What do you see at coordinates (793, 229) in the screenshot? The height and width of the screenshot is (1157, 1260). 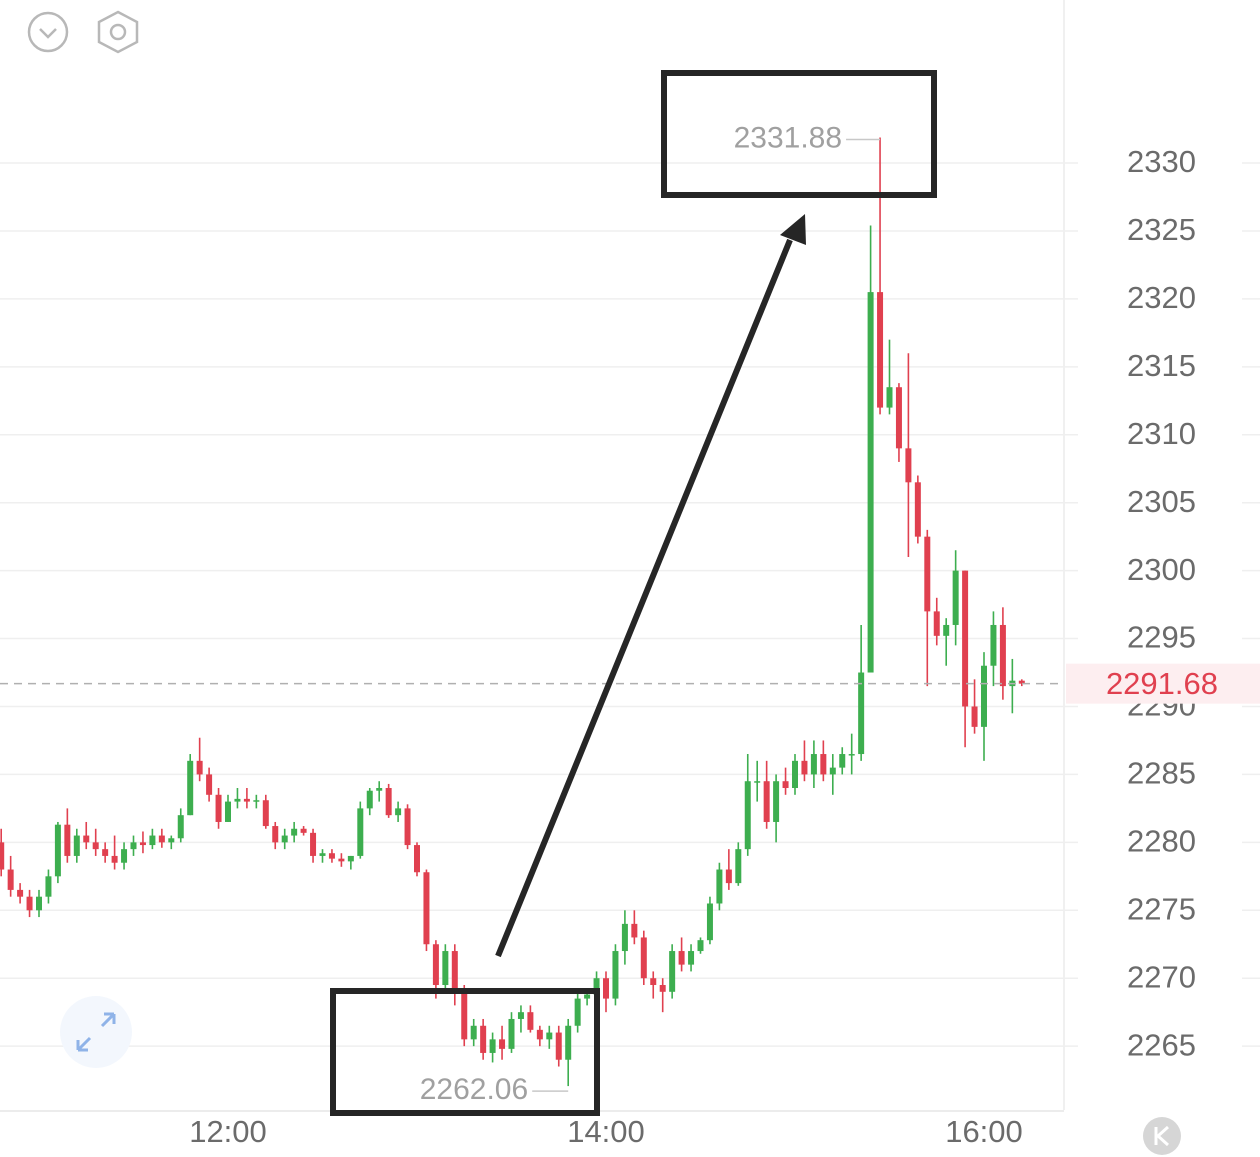 I see `arrow-head` at bounding box center [793, 229].